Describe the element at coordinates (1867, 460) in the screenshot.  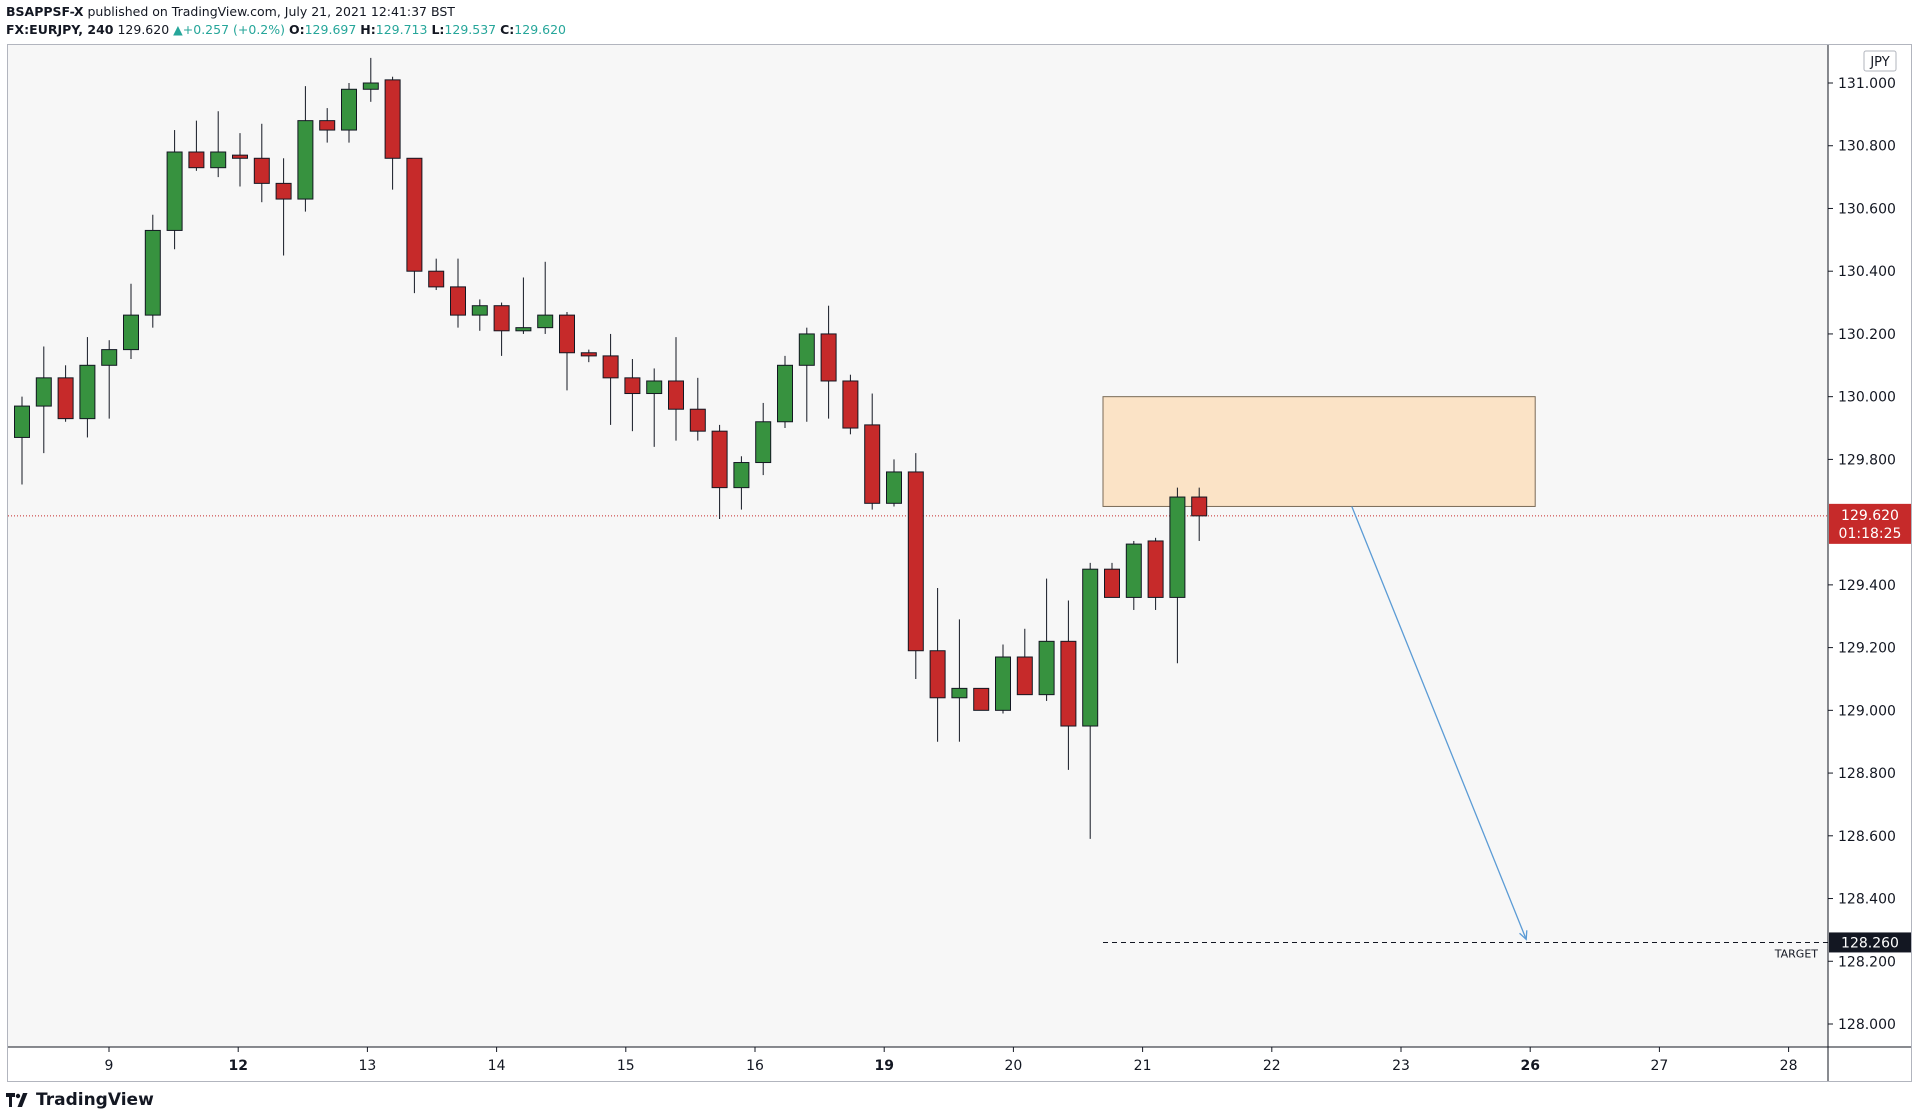
I see `price-tick-label: 129.800` at that location.